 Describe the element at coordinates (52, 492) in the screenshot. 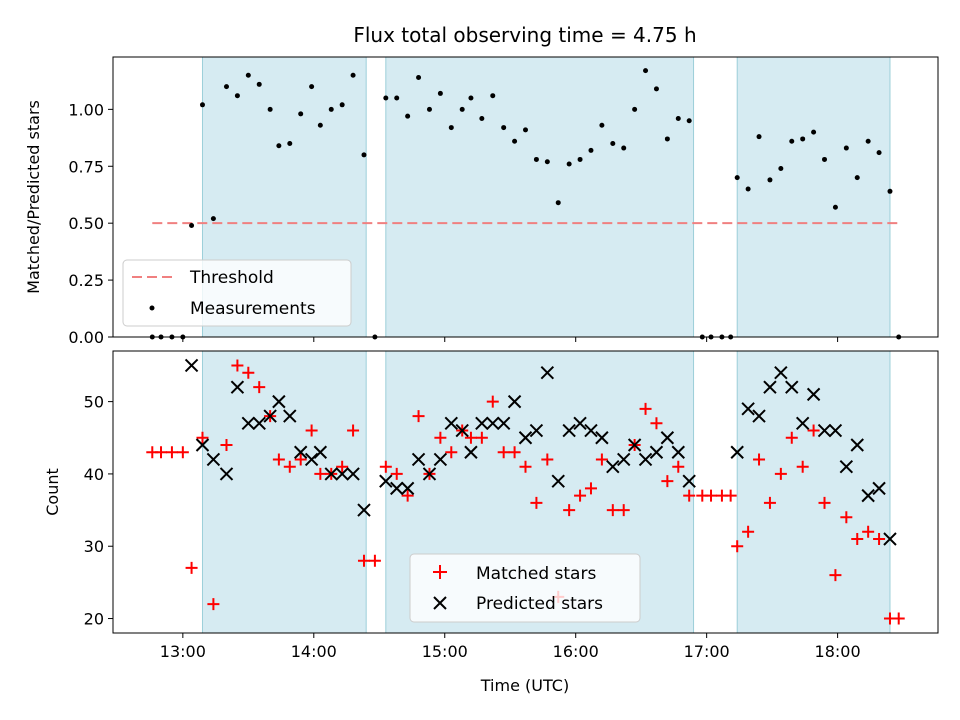

I see `bottom-y-axis-label: Count` at that location.